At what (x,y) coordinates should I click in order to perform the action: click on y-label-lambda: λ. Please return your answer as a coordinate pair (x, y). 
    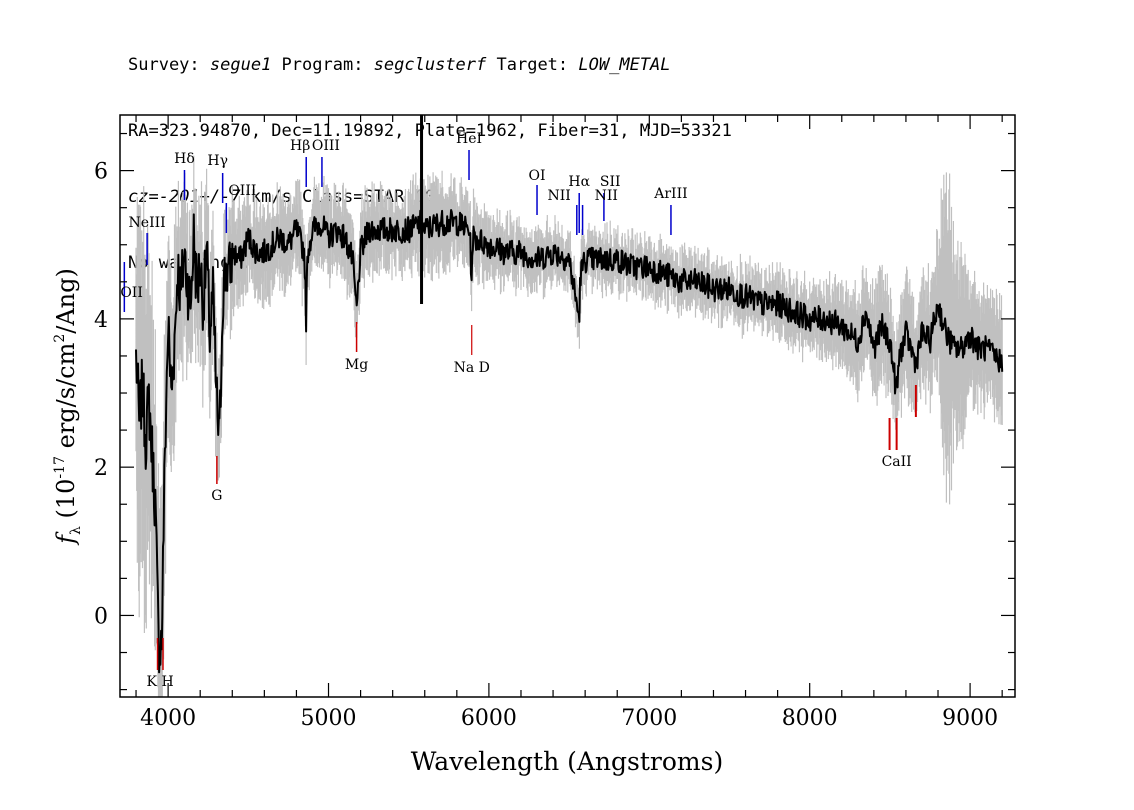
    Looking at the image, I should click on (76, 530).